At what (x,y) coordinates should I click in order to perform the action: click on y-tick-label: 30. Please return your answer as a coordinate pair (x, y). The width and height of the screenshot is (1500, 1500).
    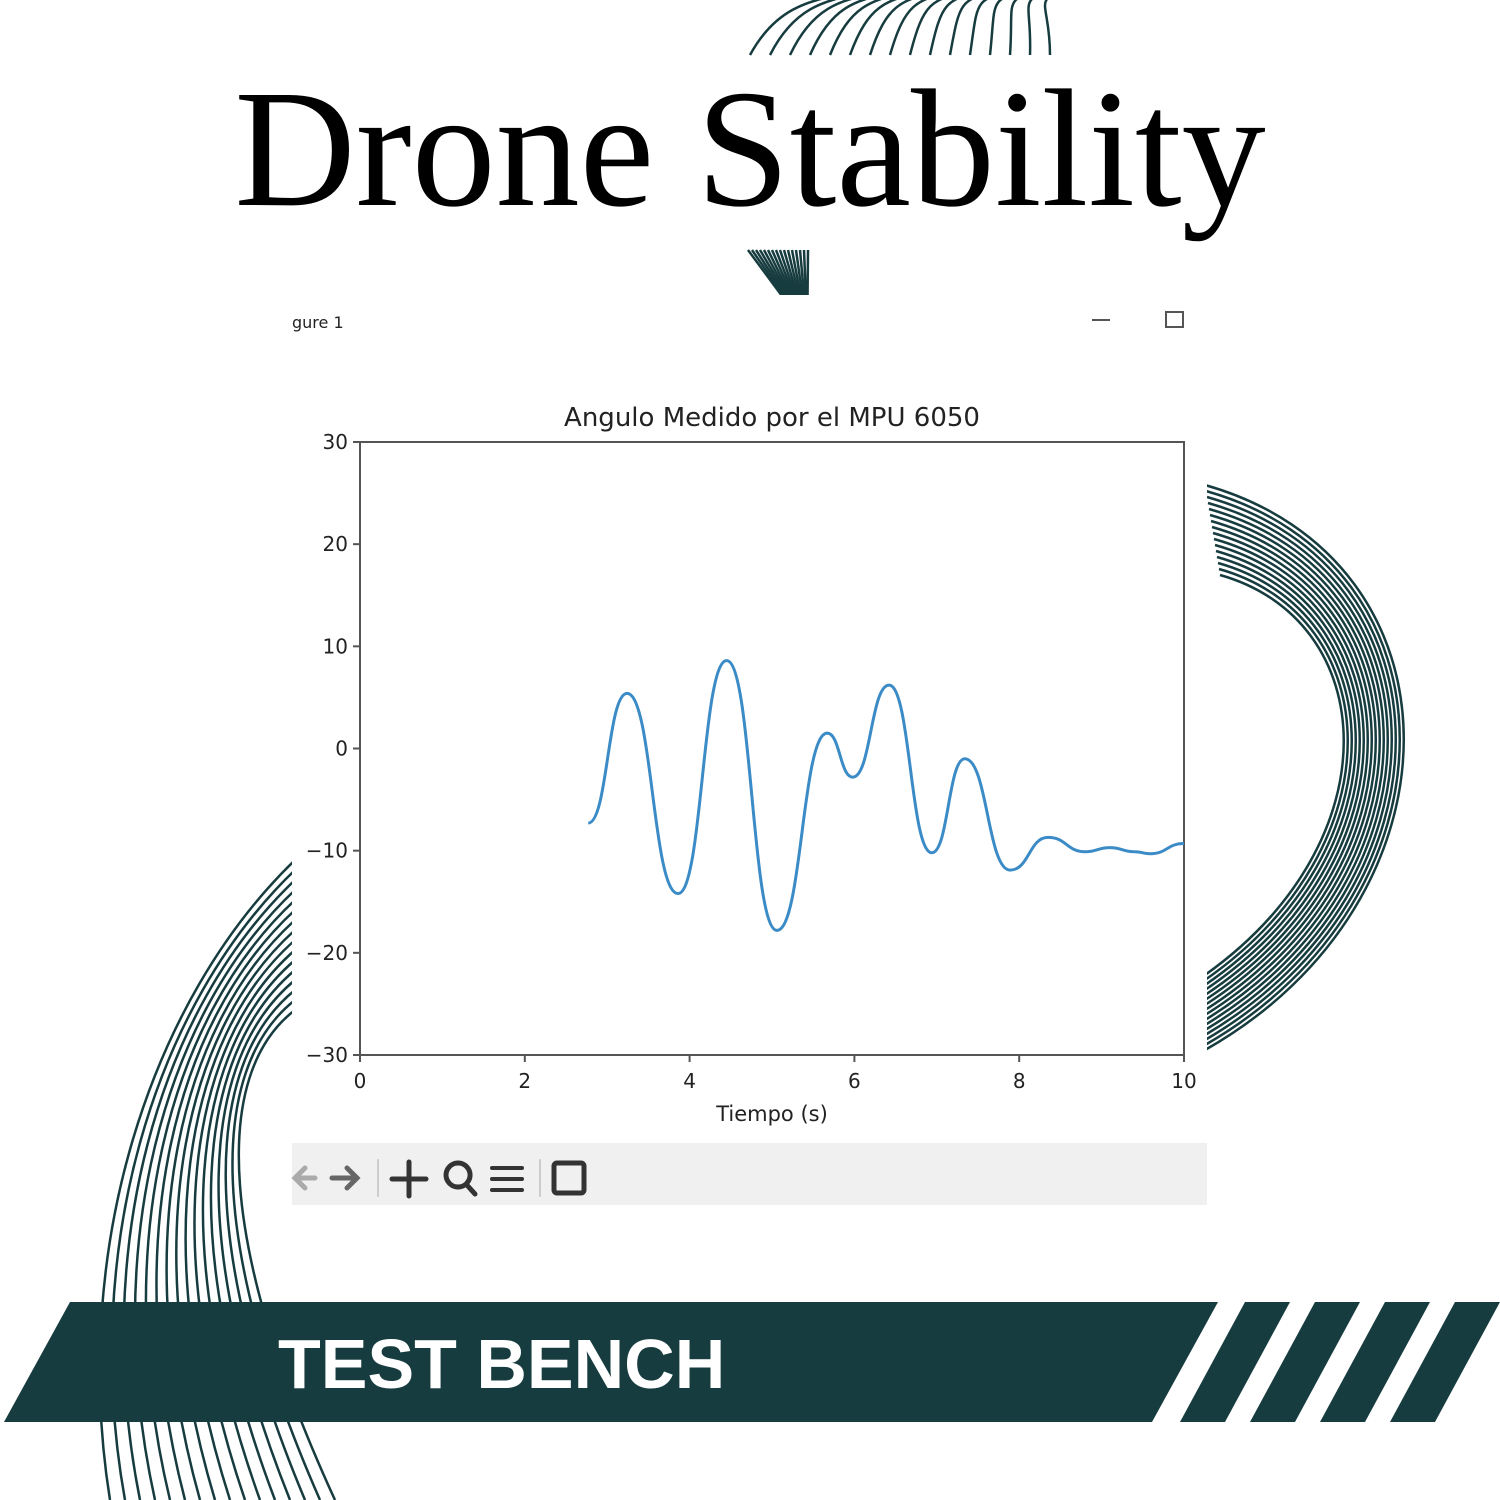
    Looking at the image, I should click on (335, 442).